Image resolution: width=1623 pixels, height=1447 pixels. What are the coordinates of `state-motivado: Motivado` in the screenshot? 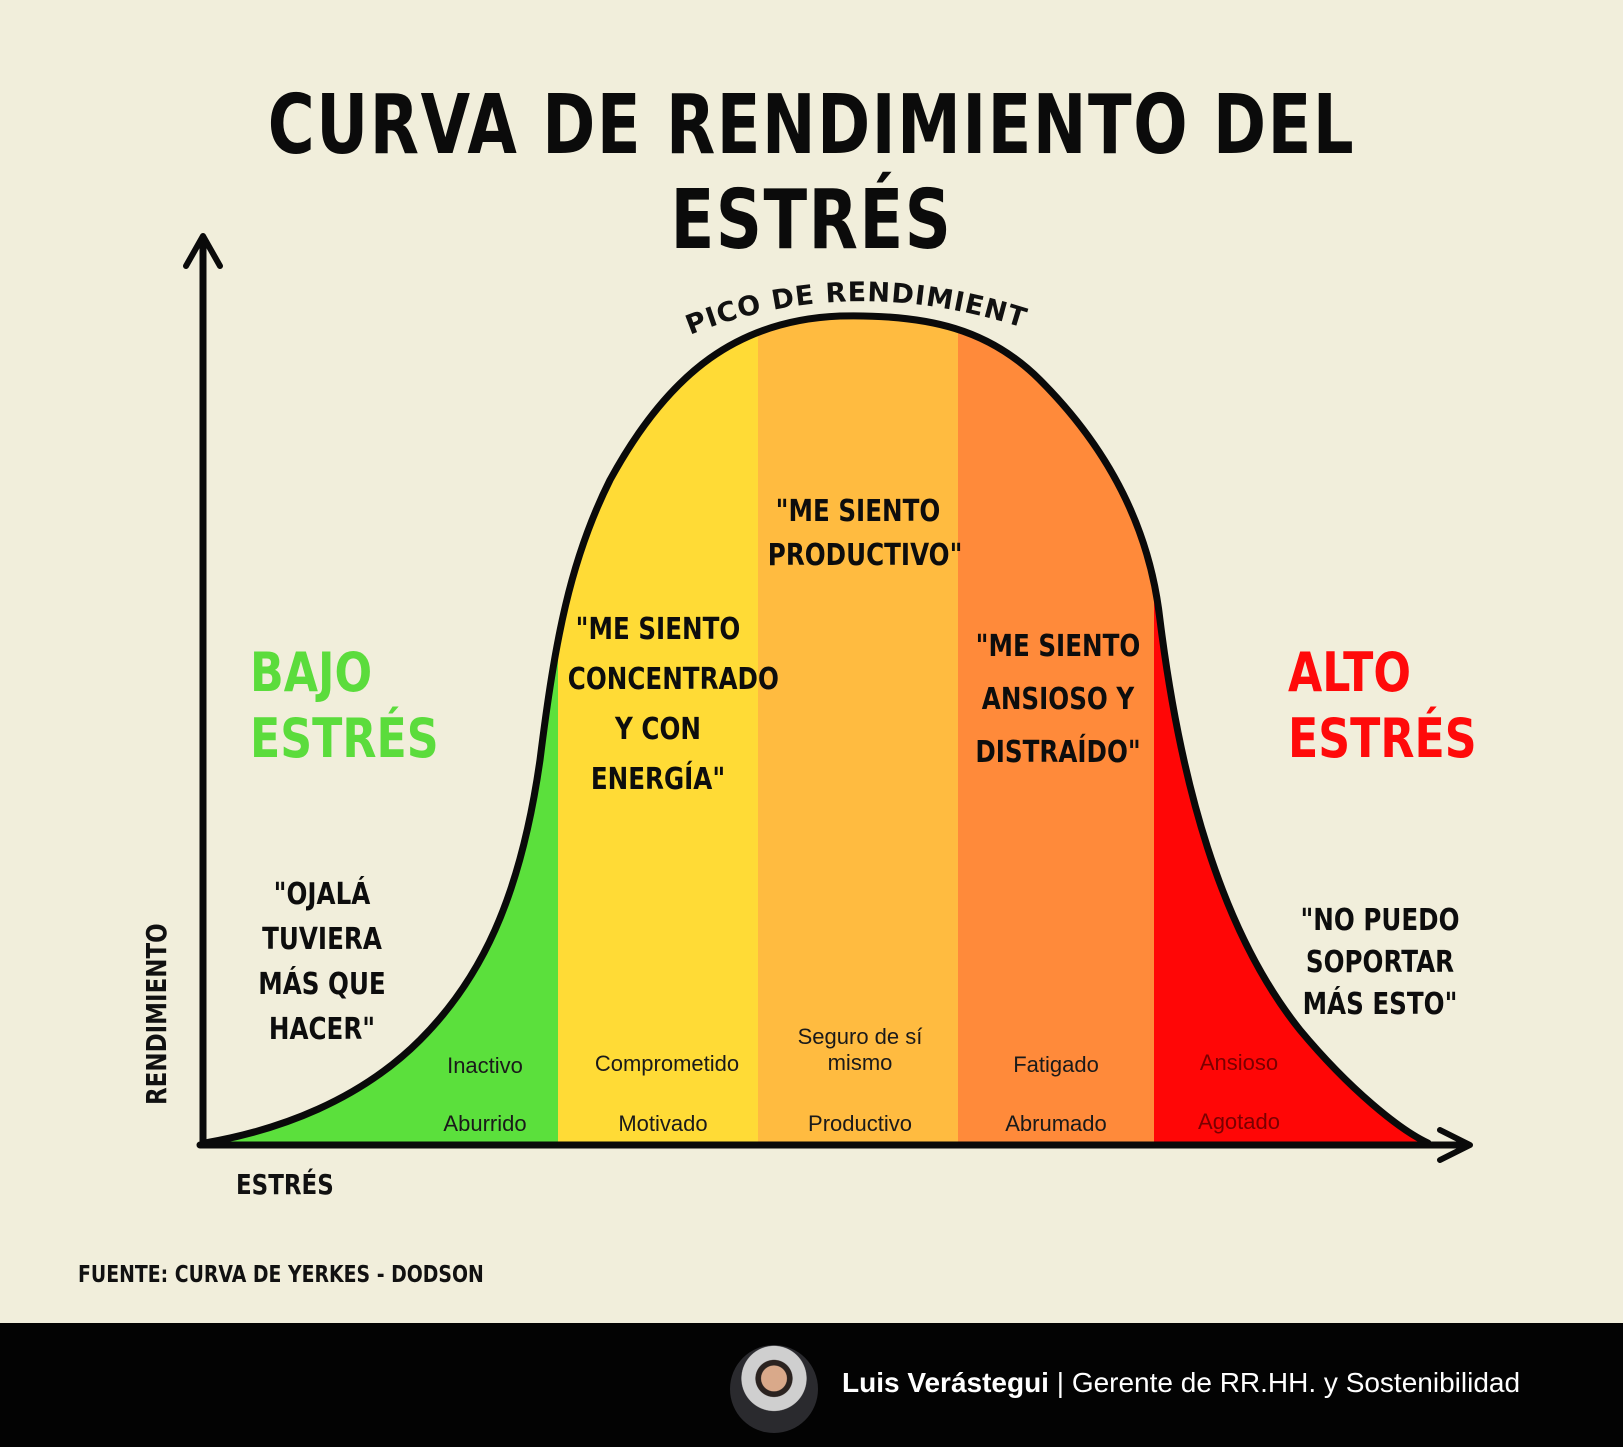 It's located at (663, 1123).